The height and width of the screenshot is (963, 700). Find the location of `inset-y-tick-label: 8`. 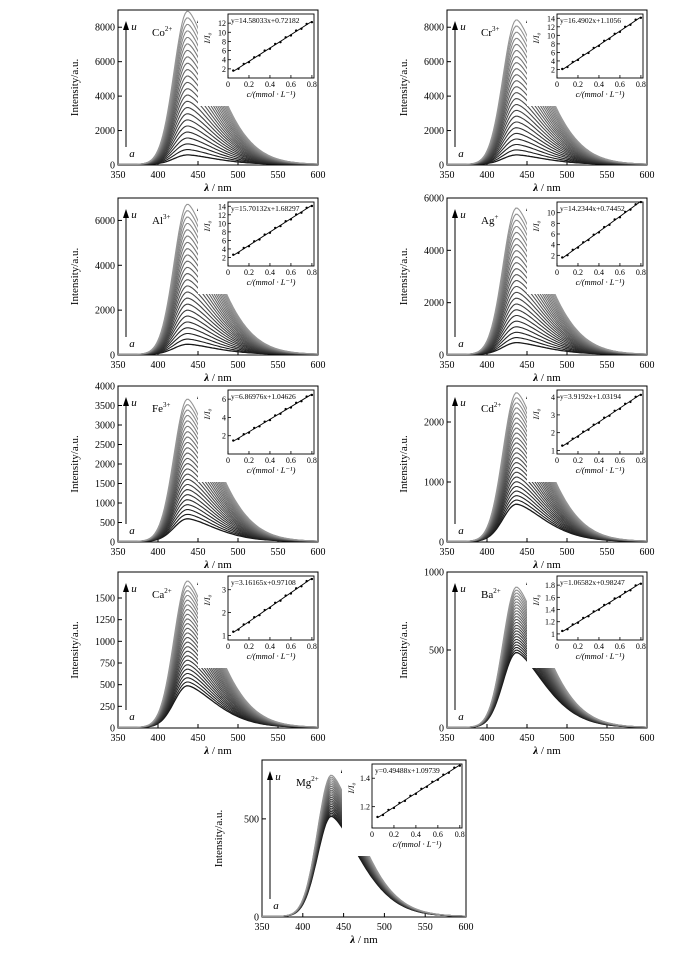

inset-y-tick-label: 8 is located at coordinates (224, 41).